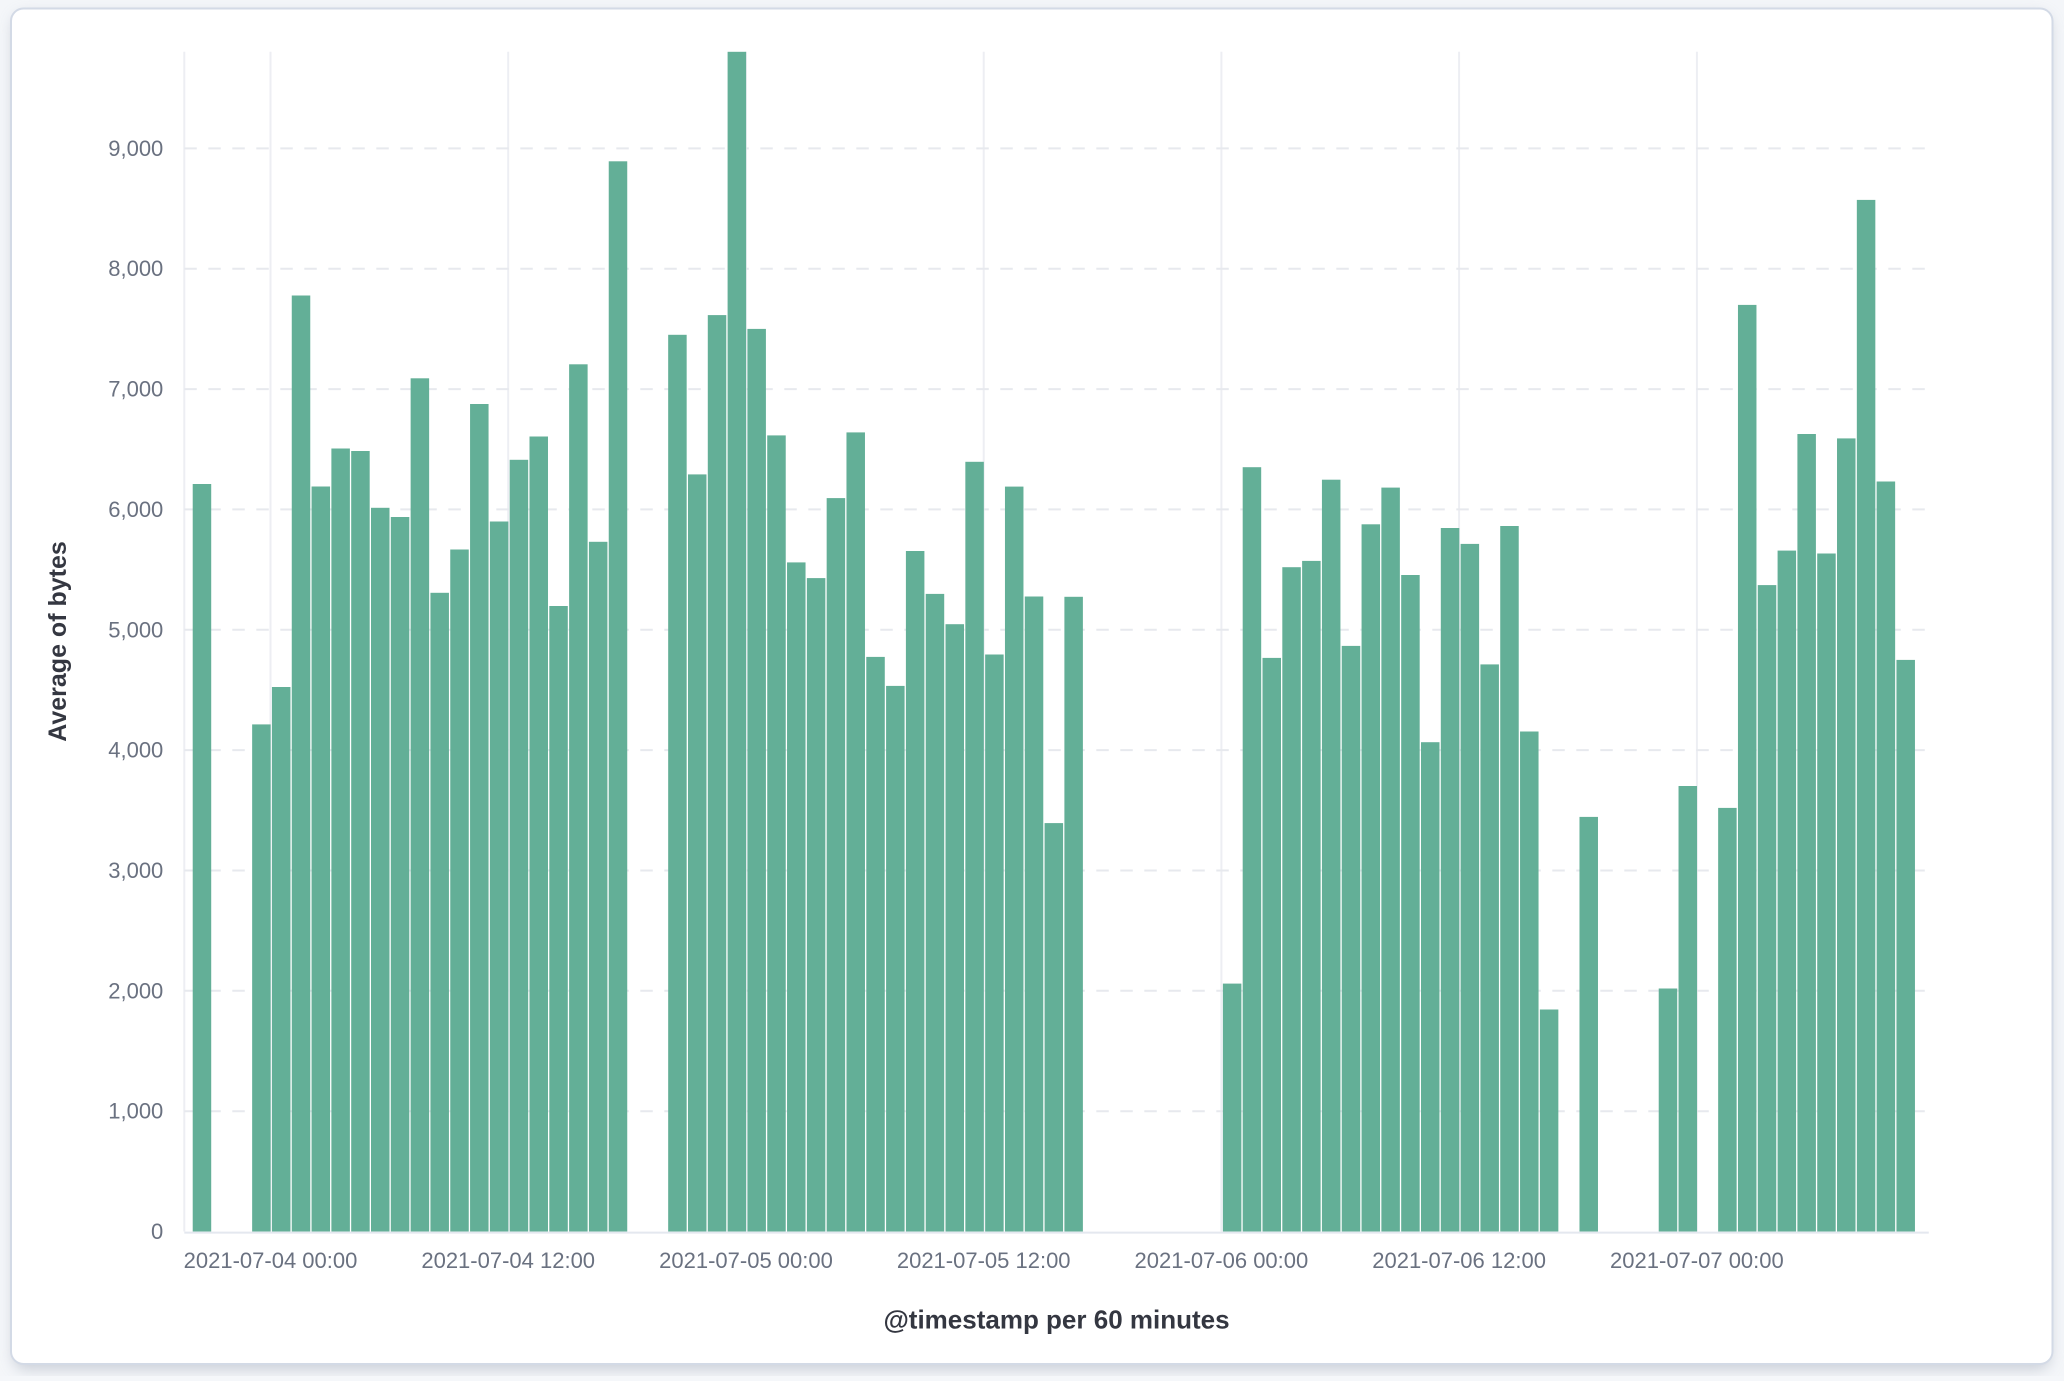 Image resolution: width=2064 pixels, height=1381 pixels. What do you see at coordinates (135, 509) in the screenshot?
I see `svg-text: 6,000` at bounding box center [135, 509].